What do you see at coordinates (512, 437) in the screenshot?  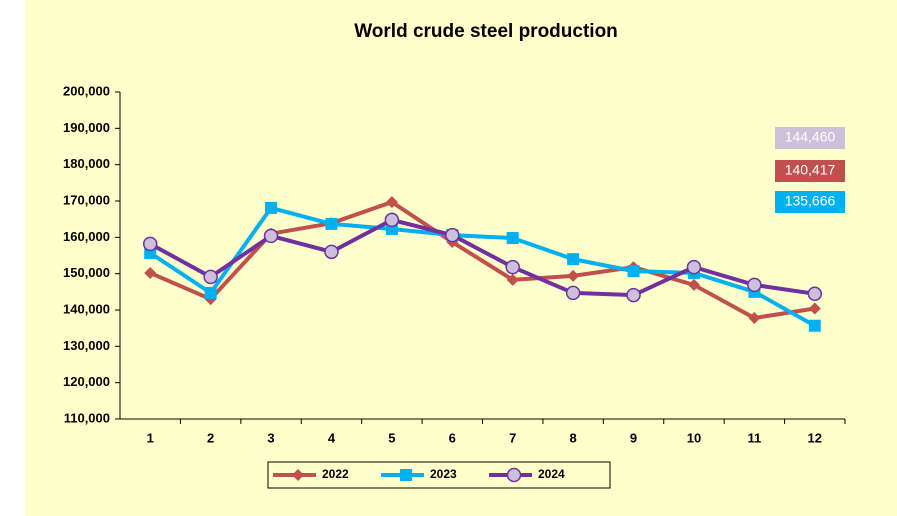 I see `x-tick-label: 7` at bounding box center [512, 437].